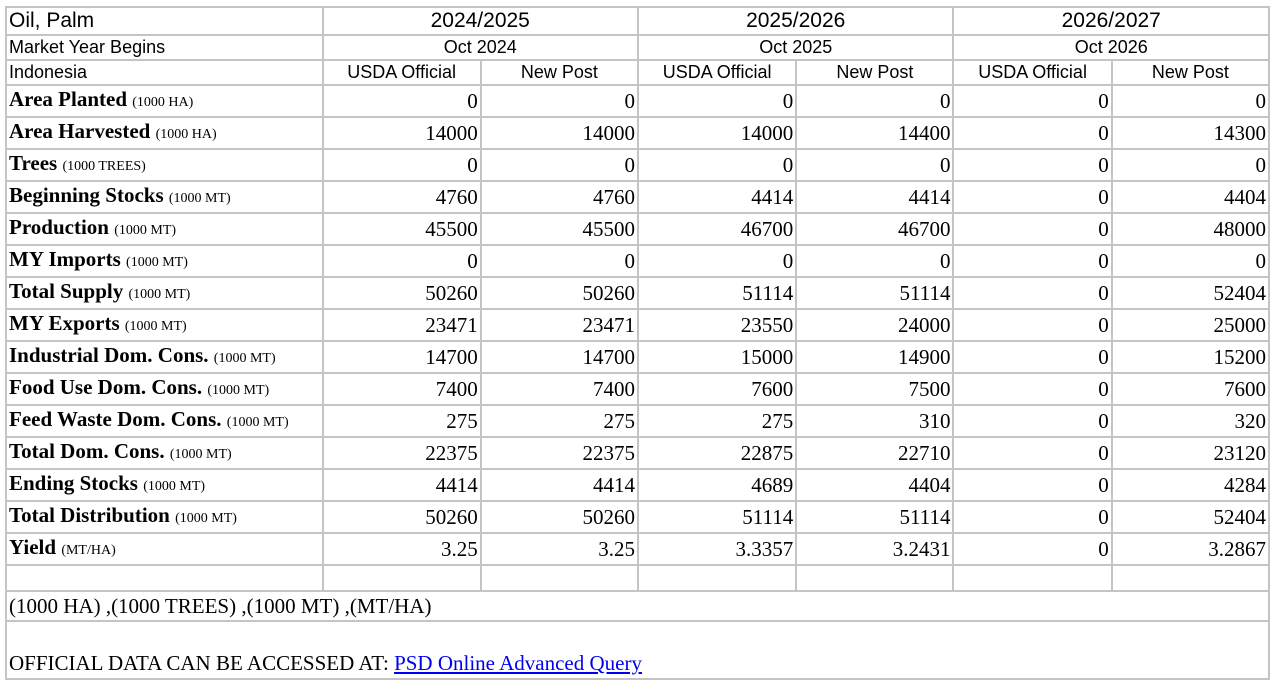  Describe the element at coordinates (164, 72) in the screenshot. I see `country-label: Indonesia` at that location.